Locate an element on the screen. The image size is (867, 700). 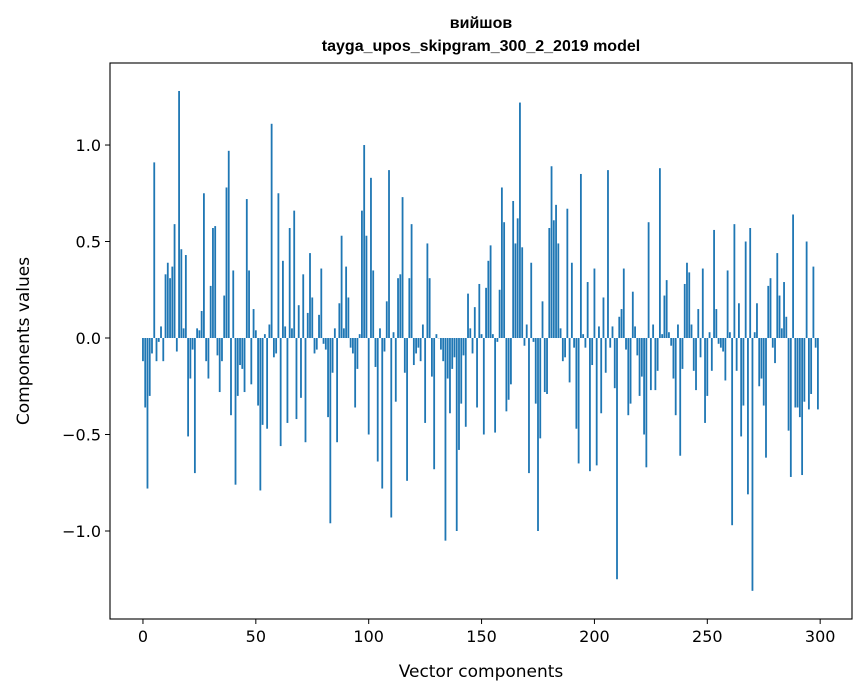
x-tick-label: 300 is located at coordinates (820, 636).